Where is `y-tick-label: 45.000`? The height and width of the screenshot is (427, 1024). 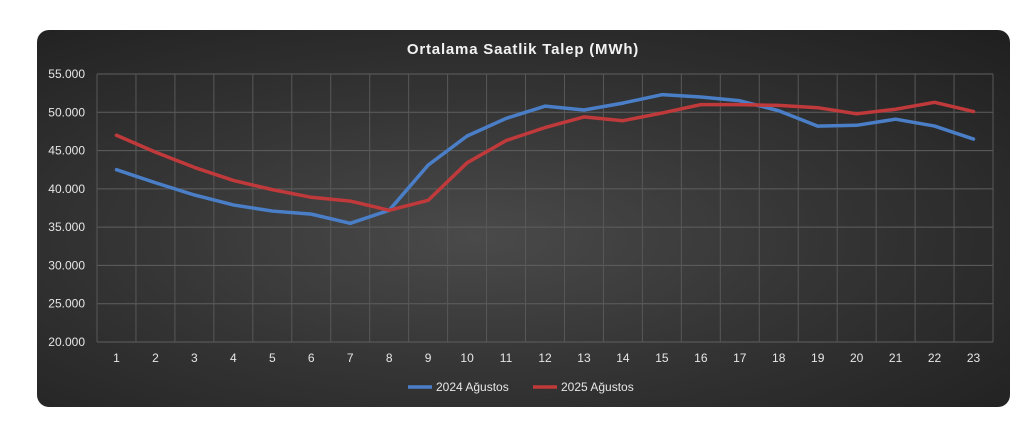
y-tick-label: 45.000 is located at coordinates (66, 151).